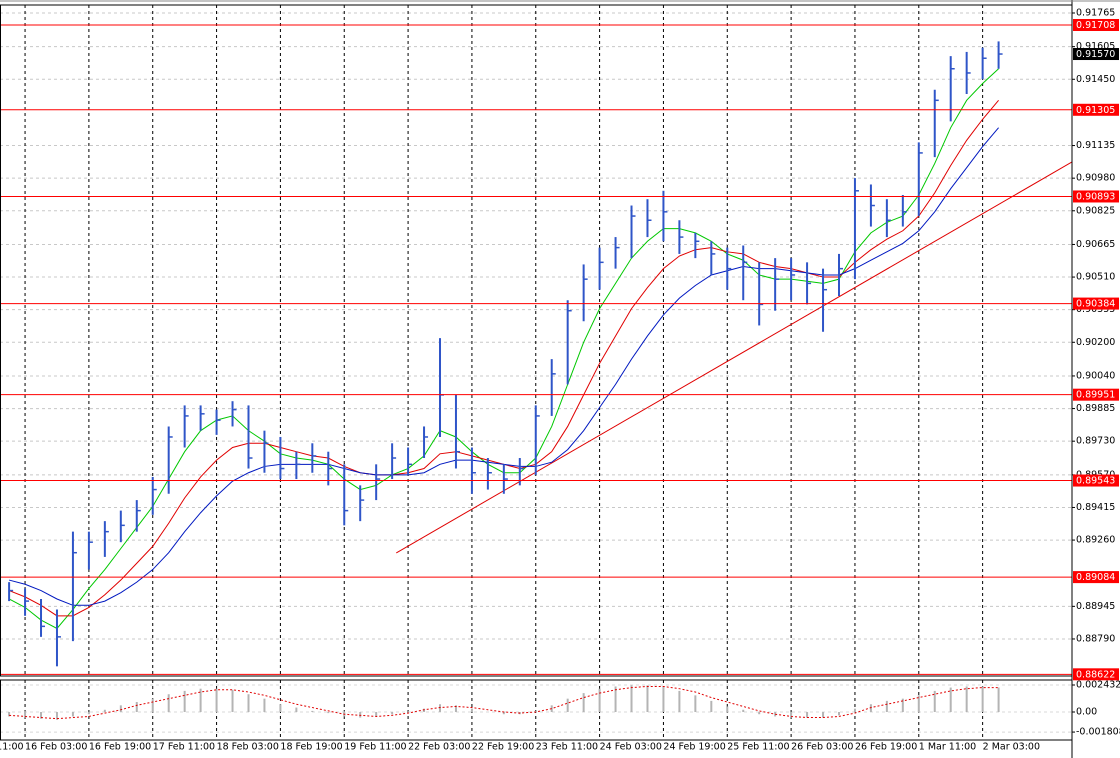  I want to click on y-tick-label: 0.89415, so click(1095, 507).